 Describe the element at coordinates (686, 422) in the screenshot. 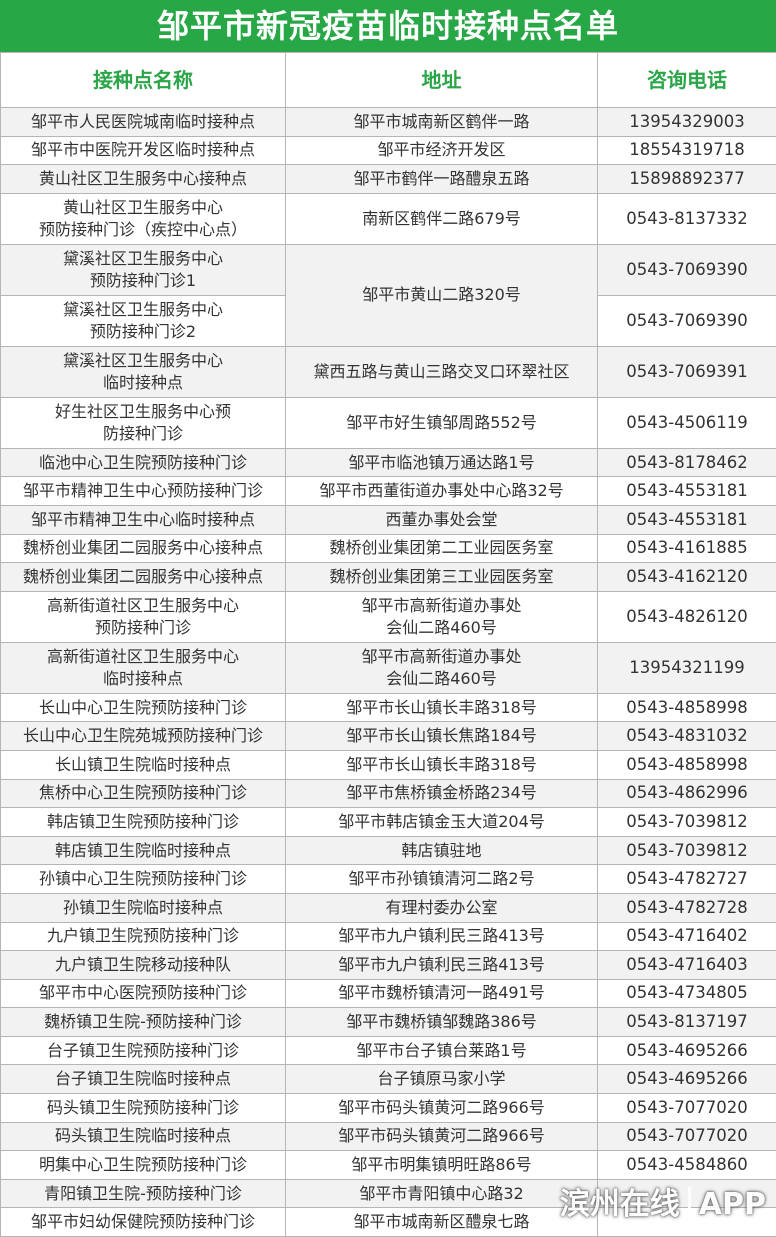

I see `phone-cell: 0543-4506119` at that location.